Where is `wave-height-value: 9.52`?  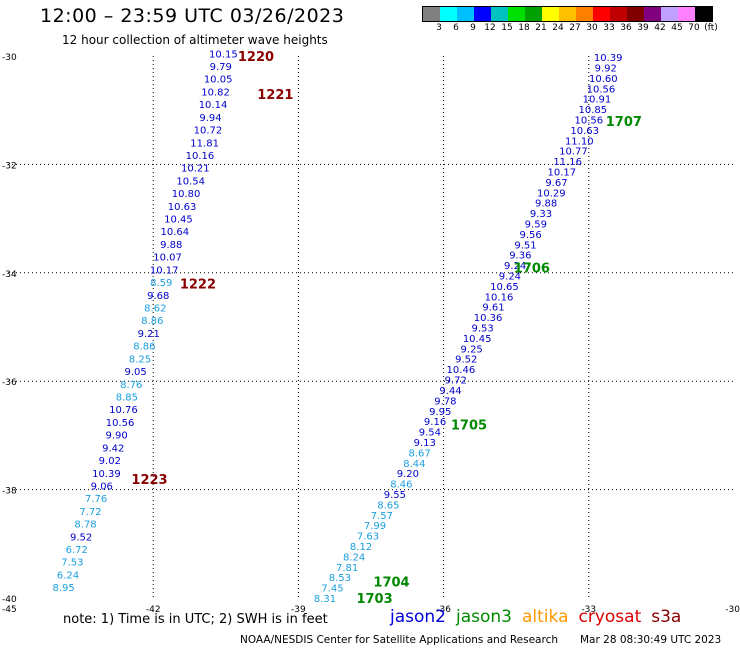
wave-height-value: 9.52 is located at coordinates (466, 360).